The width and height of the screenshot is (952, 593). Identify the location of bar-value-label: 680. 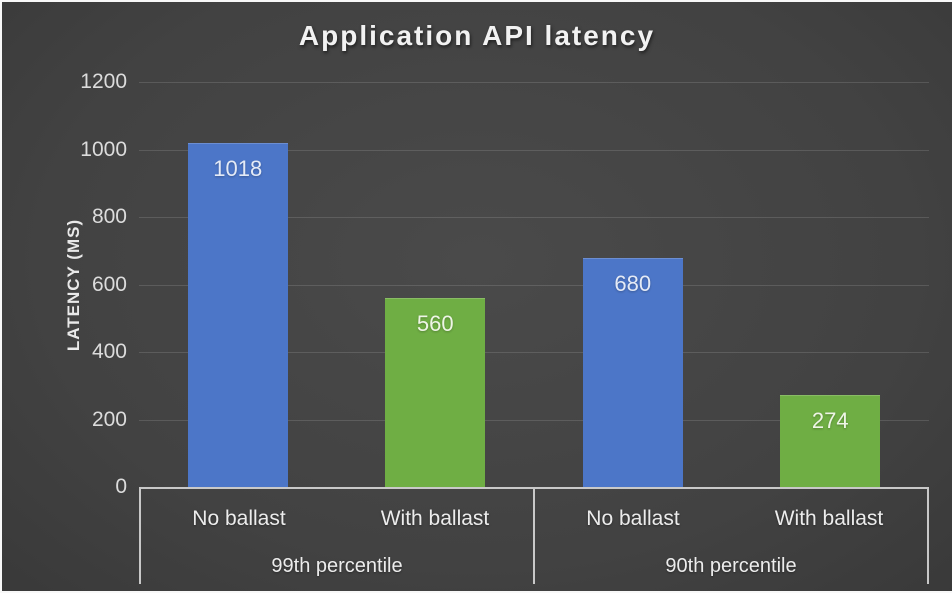
(633, 283).